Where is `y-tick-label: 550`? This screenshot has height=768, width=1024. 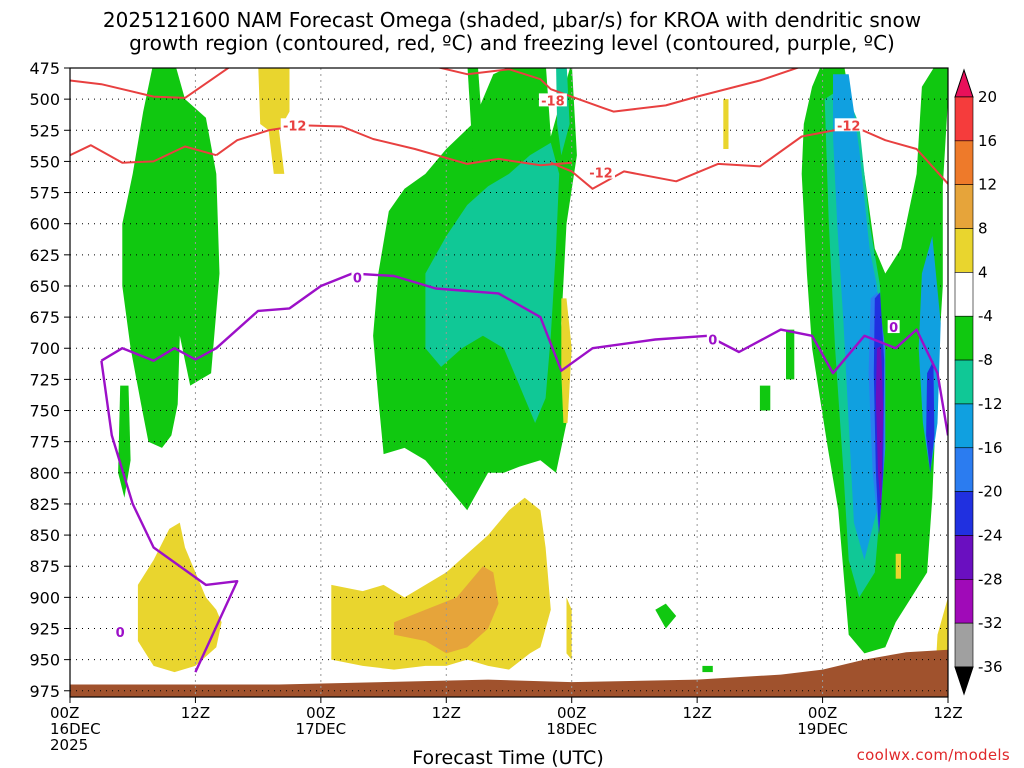
y-tick-label: 550 is located at coordinates (44, 161).